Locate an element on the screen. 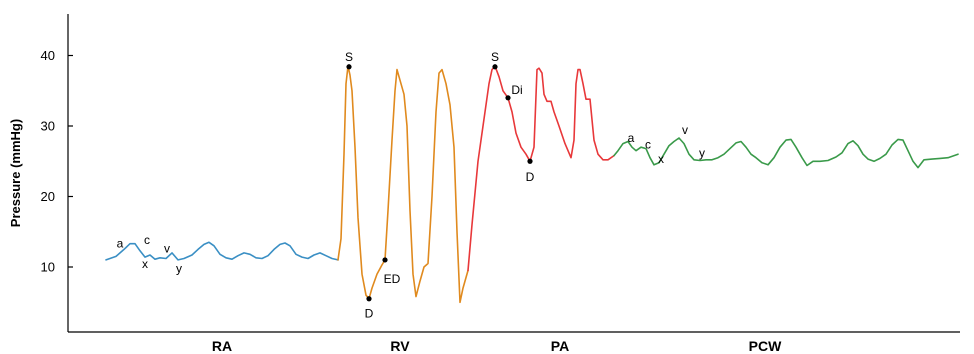  trace-pa is located at coordinates (541, 168).